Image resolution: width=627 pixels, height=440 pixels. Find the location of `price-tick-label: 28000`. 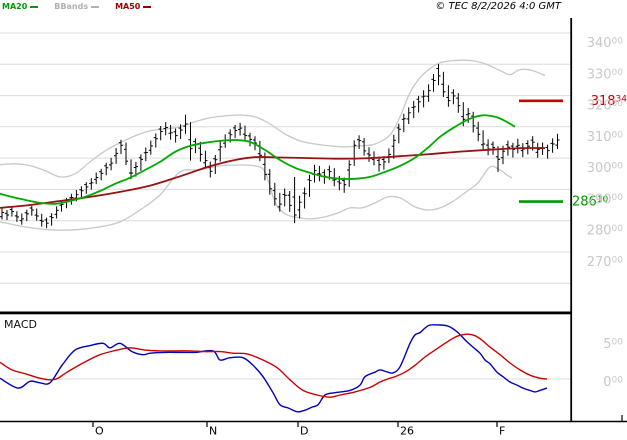

price-tick-label: 28000 is located at coordinates (605, 231).